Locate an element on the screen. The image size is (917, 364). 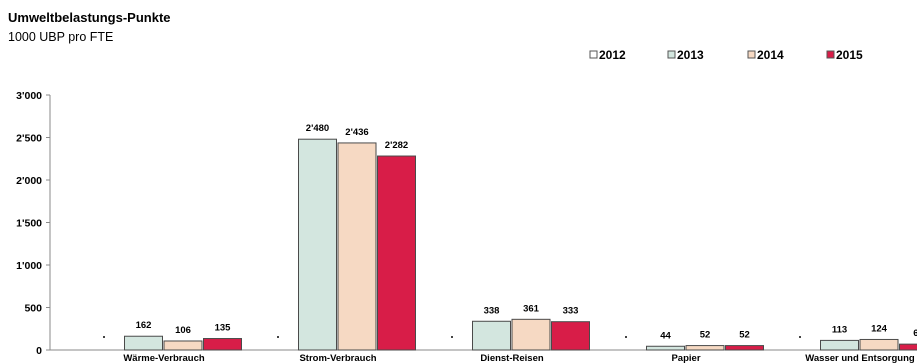
chart-subtitle: 1000 UBP pro FTE is located at coordinates (60, 37).